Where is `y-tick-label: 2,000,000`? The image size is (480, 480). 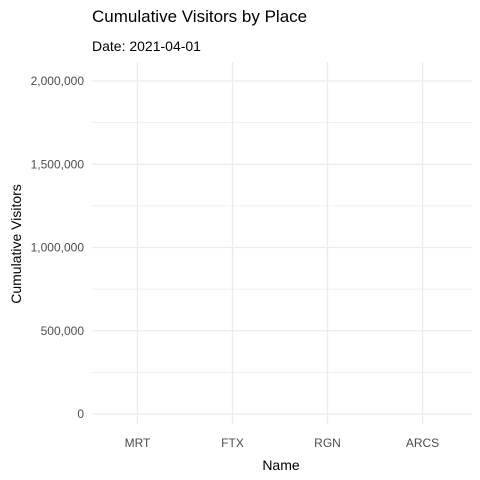 y-tick-label: 2,000,000 is located at coordinates (58, 81).